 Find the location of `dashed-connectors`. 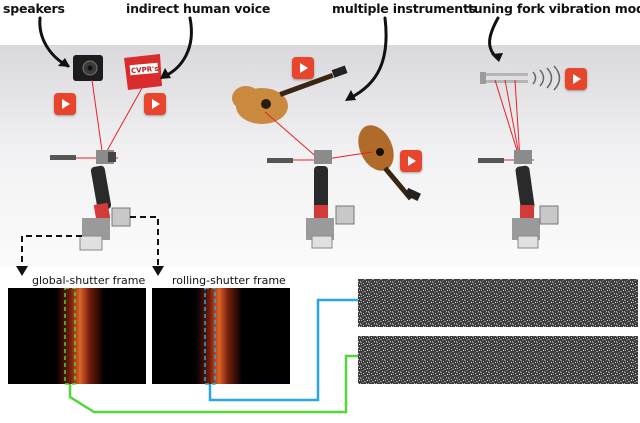

dashed-connectors is located at coordinates (90, 242).